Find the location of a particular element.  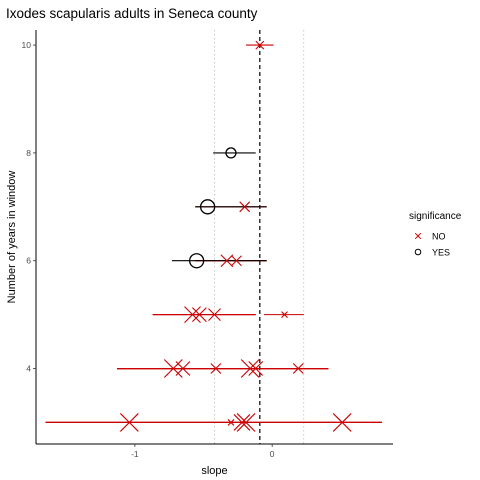

legend-entries: NO YES is located at coordinates (432, 245).